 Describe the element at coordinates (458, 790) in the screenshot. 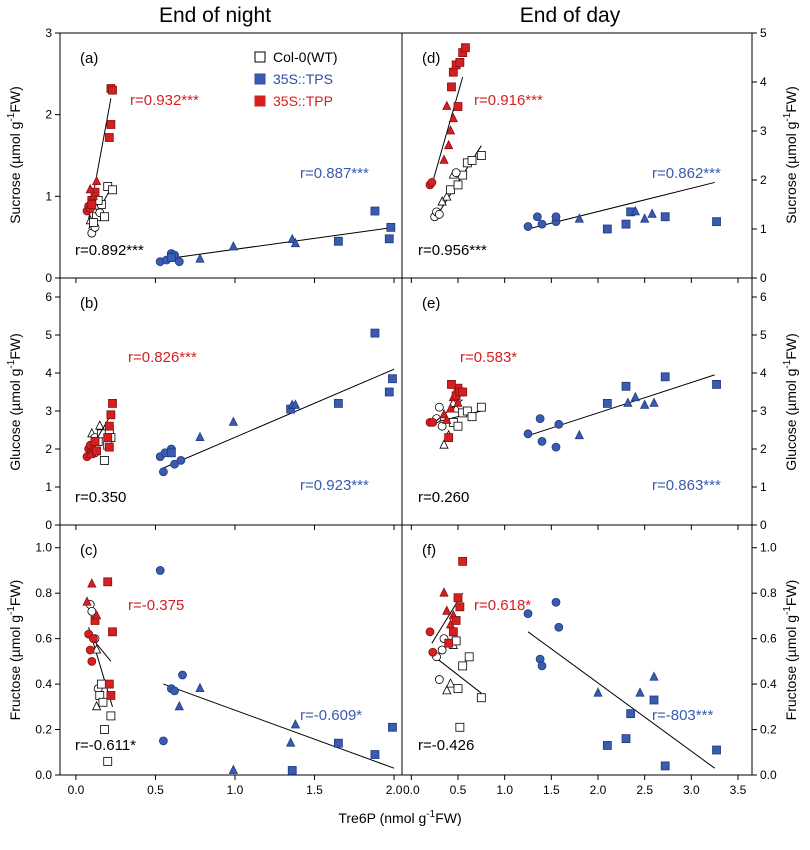

I see `x-tick-label: 0.5` at that location.